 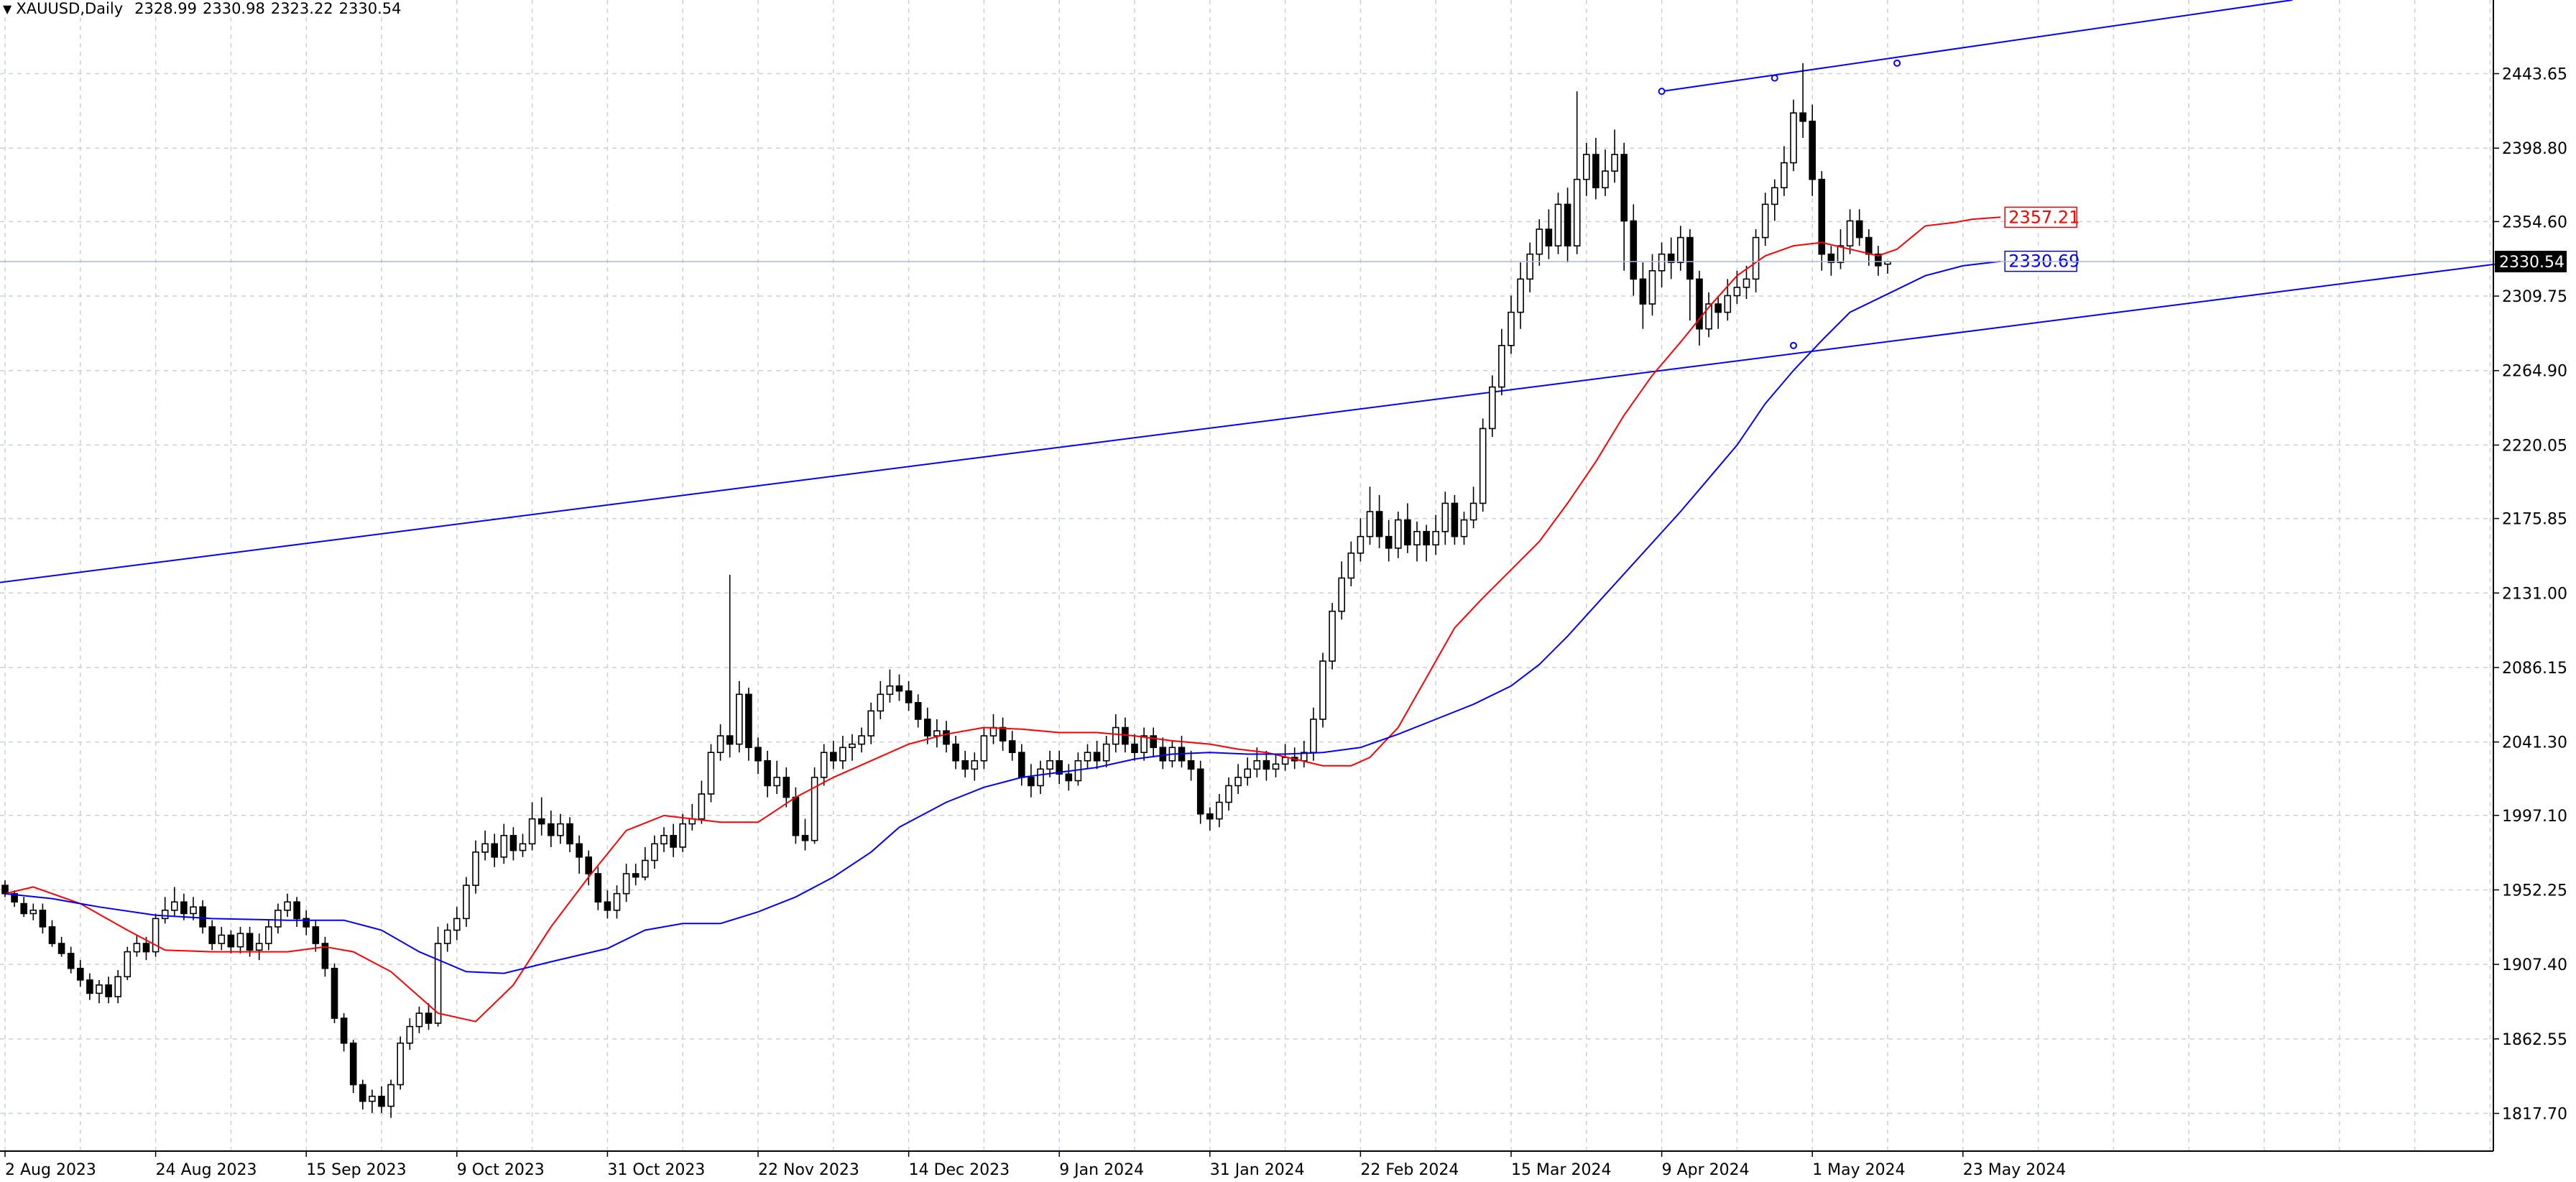 I want to click on high-value: 2330.98, so click(x=234, y=8).